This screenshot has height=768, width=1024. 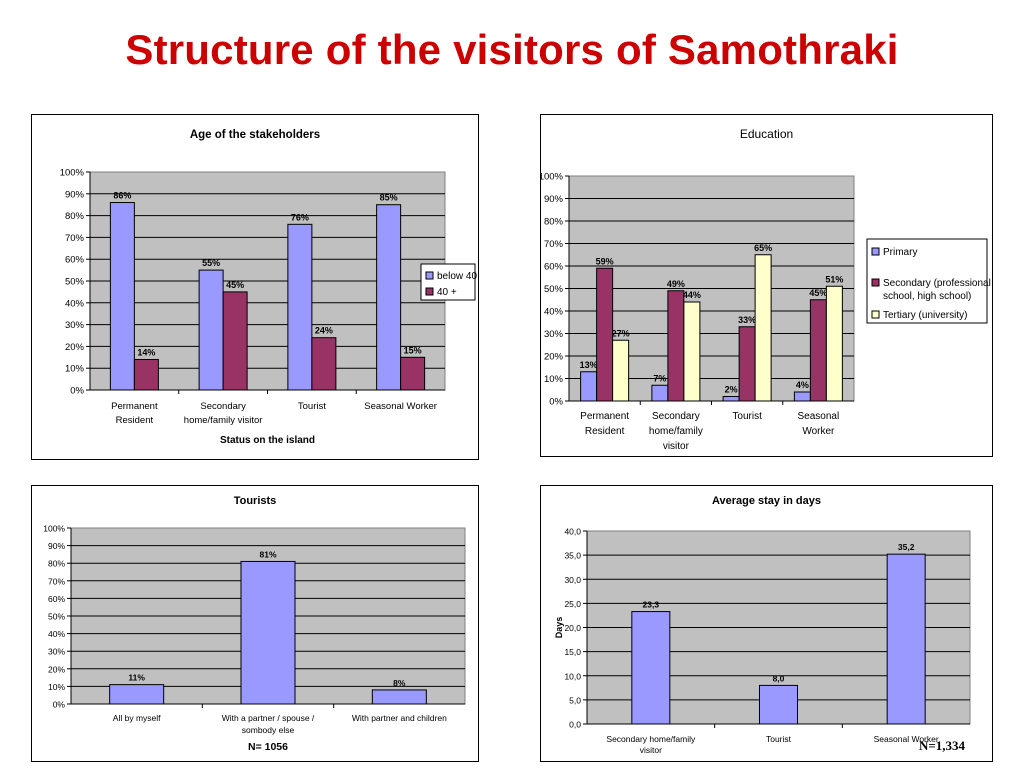 What do you see at coordinates (399, 718) in the screenshot?
I see `category-label: With partner and children` at bounding box center [399, 718].